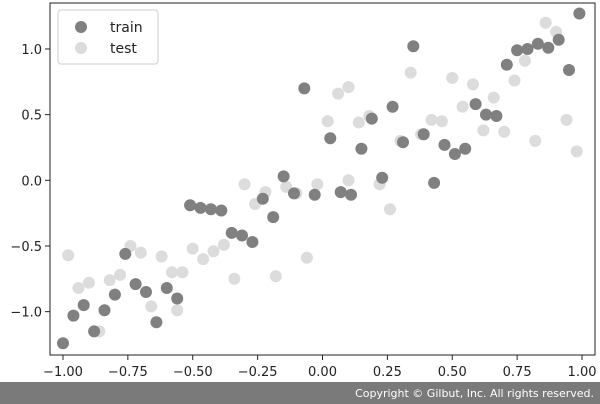  I want to click on y-axis: −1.0 −0.5 0.0 0.5 1.0, so click(30, 182).